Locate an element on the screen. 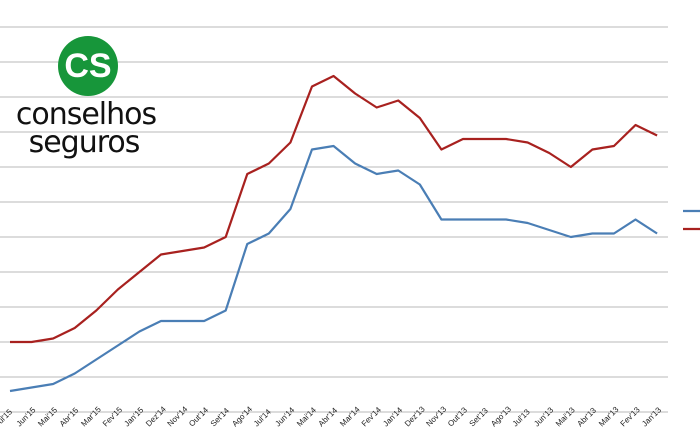  x-tick-label: Dez'13 is located at coordinates (415, 416).